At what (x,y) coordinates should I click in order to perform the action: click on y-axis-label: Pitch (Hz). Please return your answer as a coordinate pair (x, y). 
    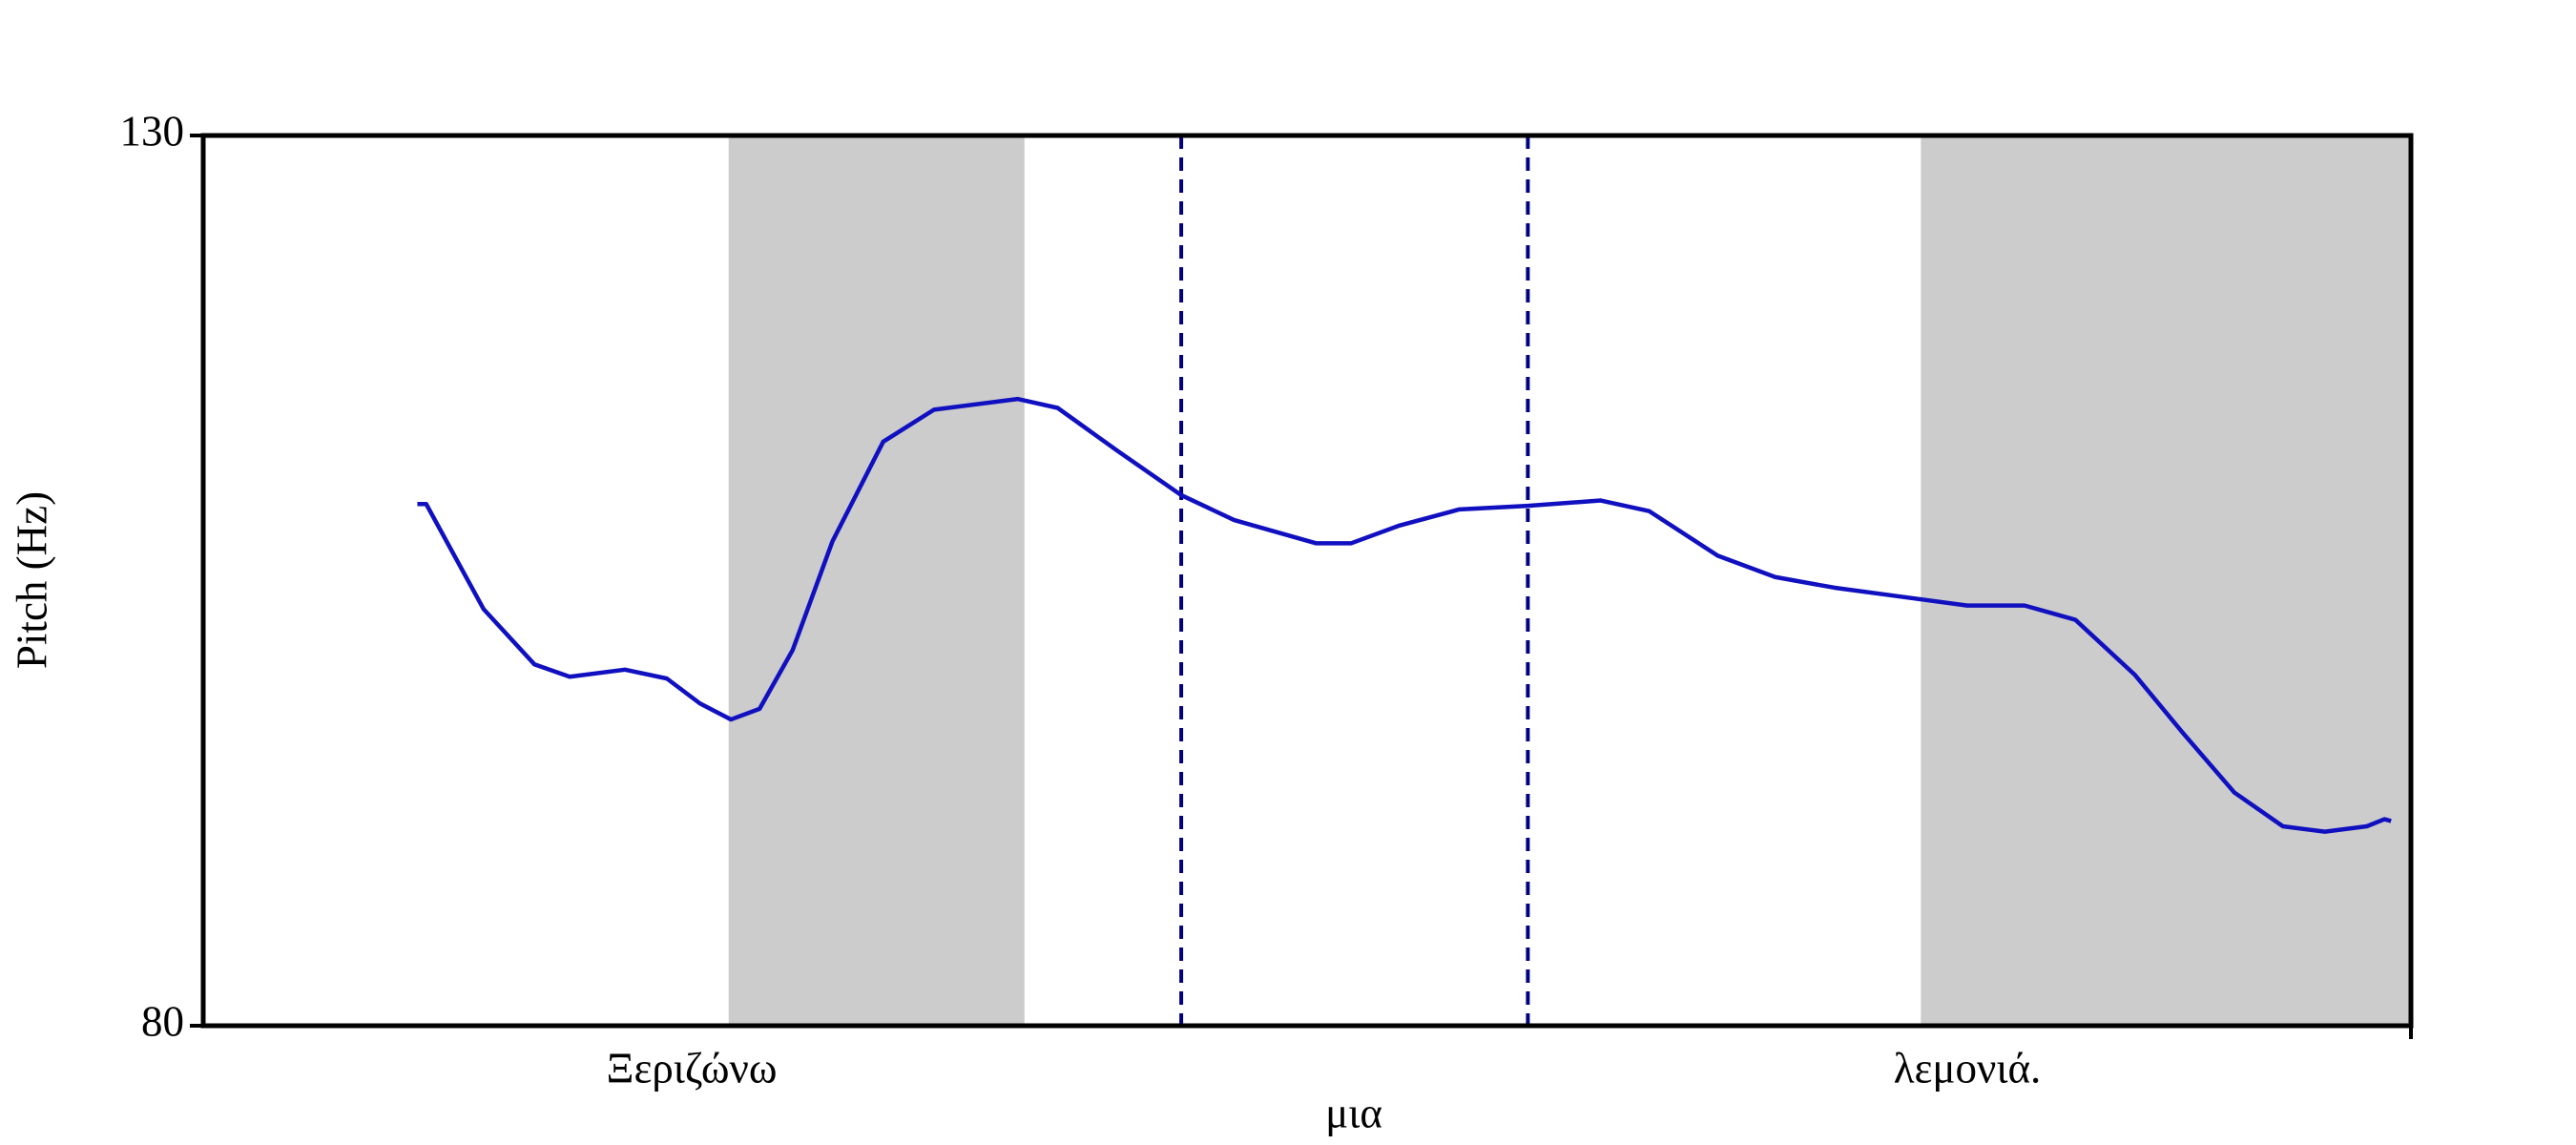
    Looking at the image, I should click on (31, 580).